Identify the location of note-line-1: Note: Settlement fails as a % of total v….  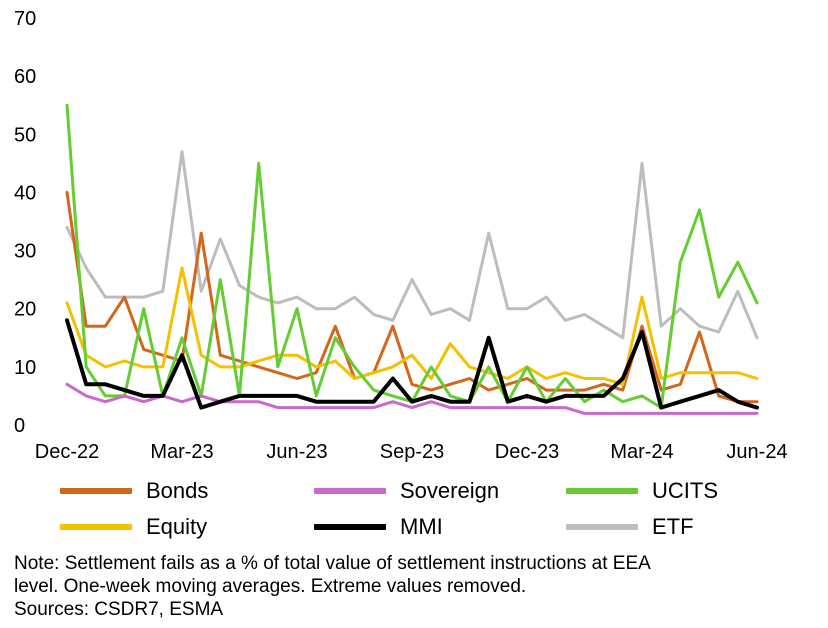
(332, 563).